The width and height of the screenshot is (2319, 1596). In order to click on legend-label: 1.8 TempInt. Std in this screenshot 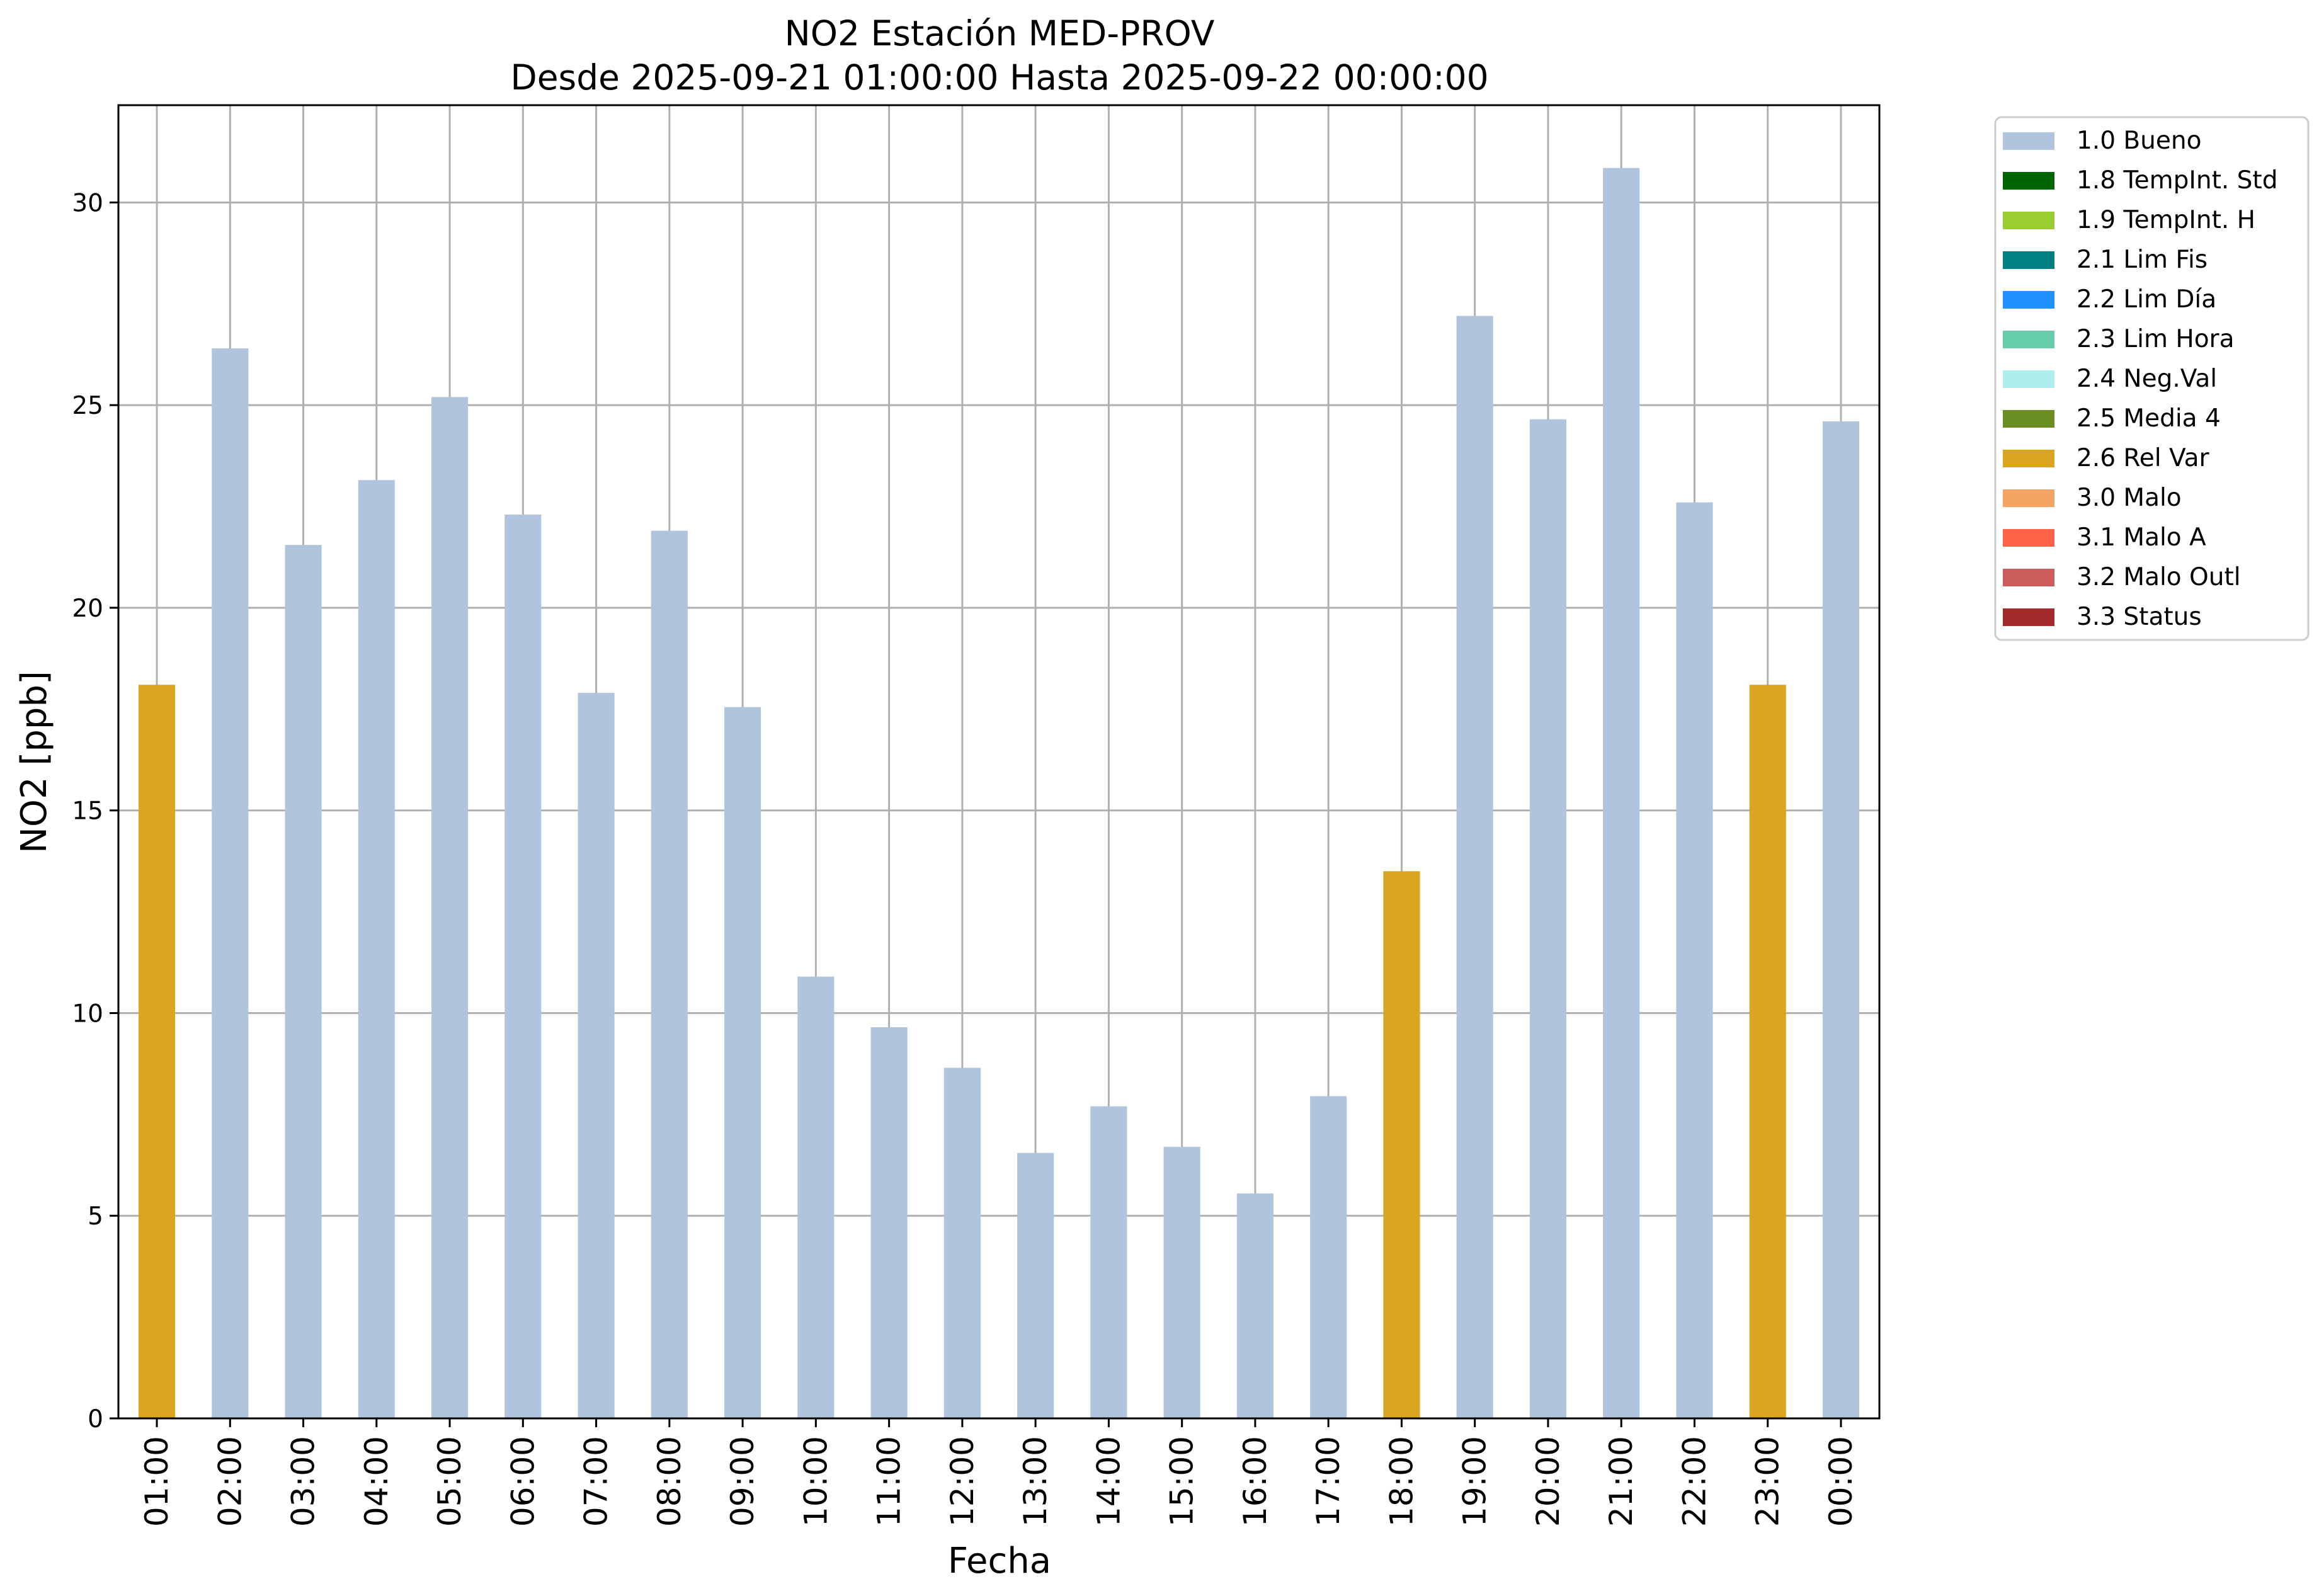, I will do `click(2177, 180)`.